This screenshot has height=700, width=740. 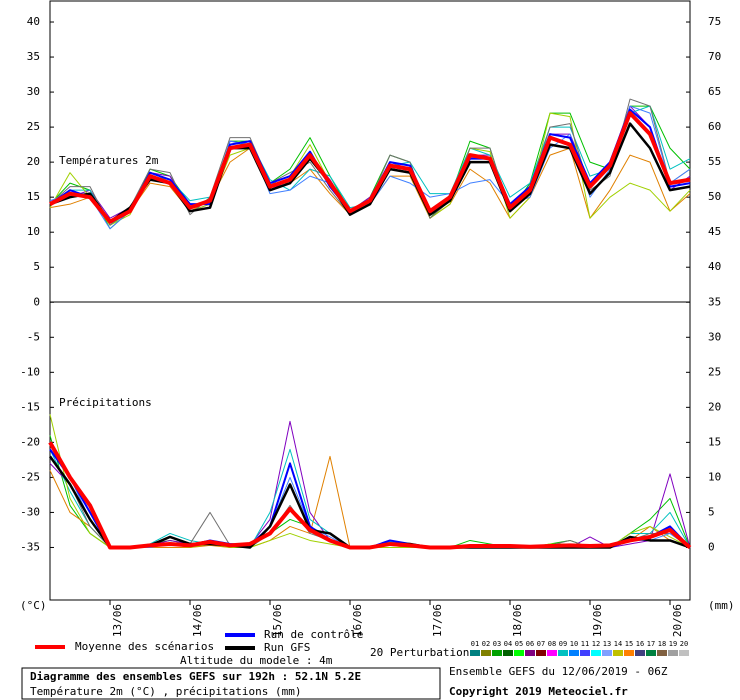 I want to click on y2-tick-label: 50, so click(x=714, y=196).